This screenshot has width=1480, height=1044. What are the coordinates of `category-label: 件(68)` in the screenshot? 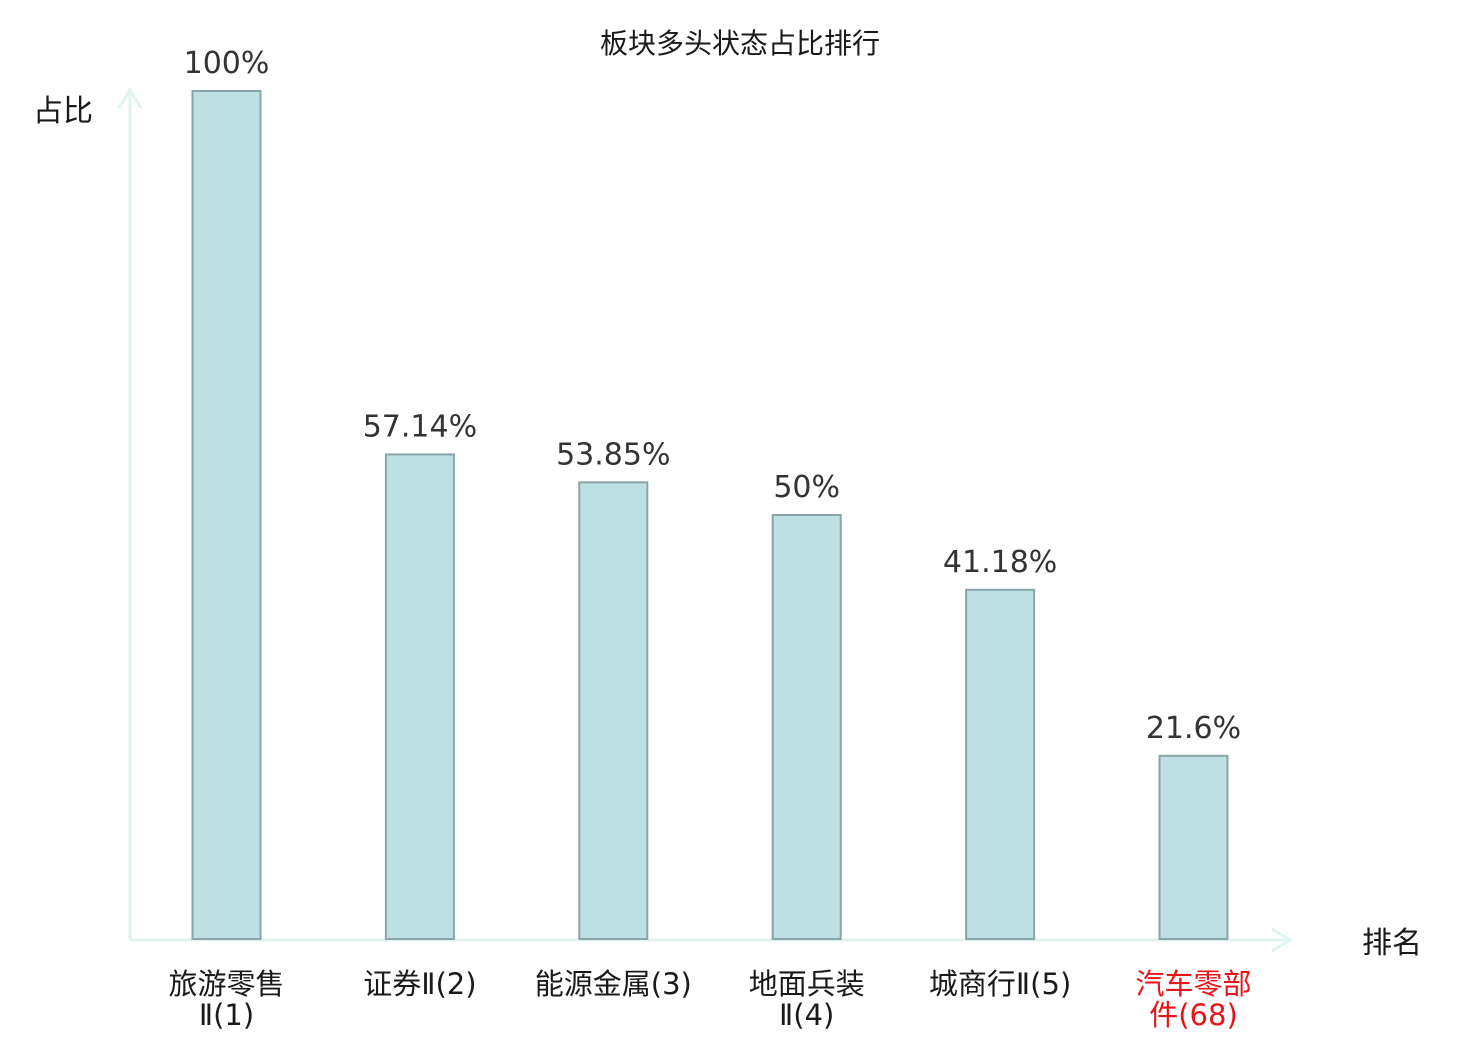 It's located at (1193, 1015).